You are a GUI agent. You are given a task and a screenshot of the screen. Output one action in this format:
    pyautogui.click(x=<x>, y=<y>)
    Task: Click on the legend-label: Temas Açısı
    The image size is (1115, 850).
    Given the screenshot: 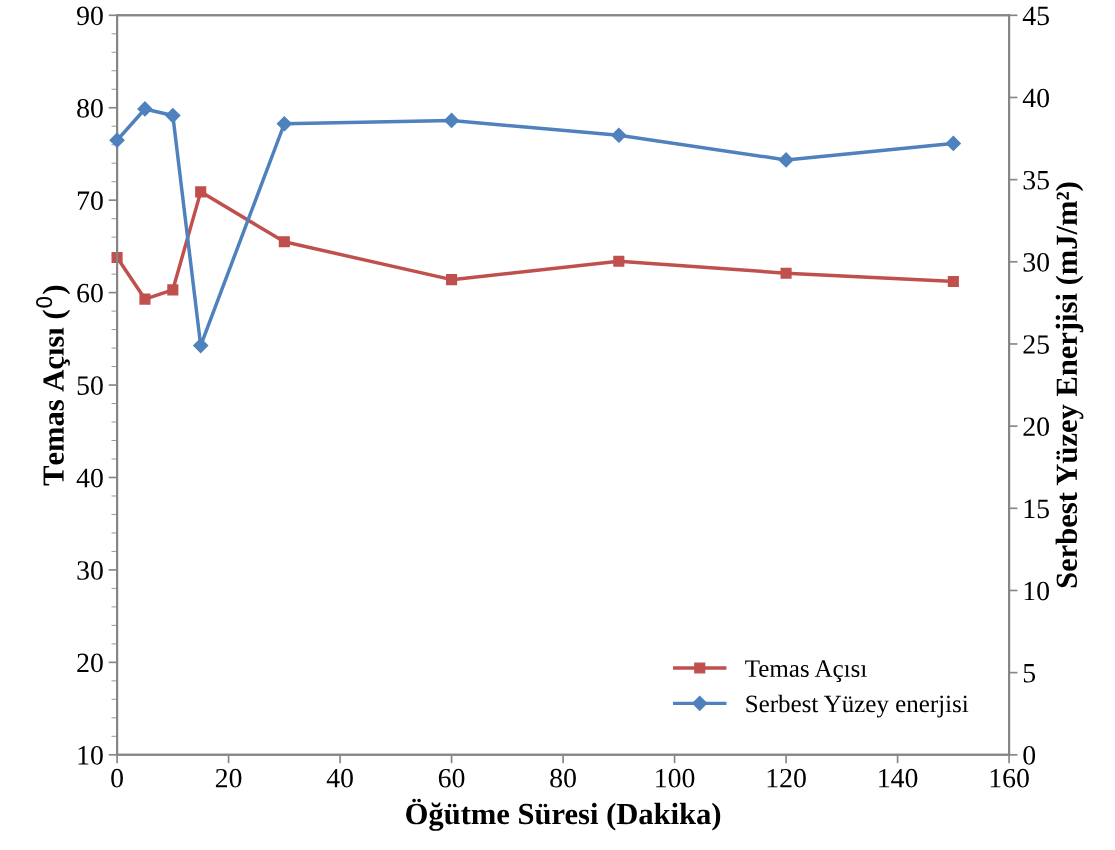 What is the action you would take?
    pyautogui.click(x=806, y=671)
    